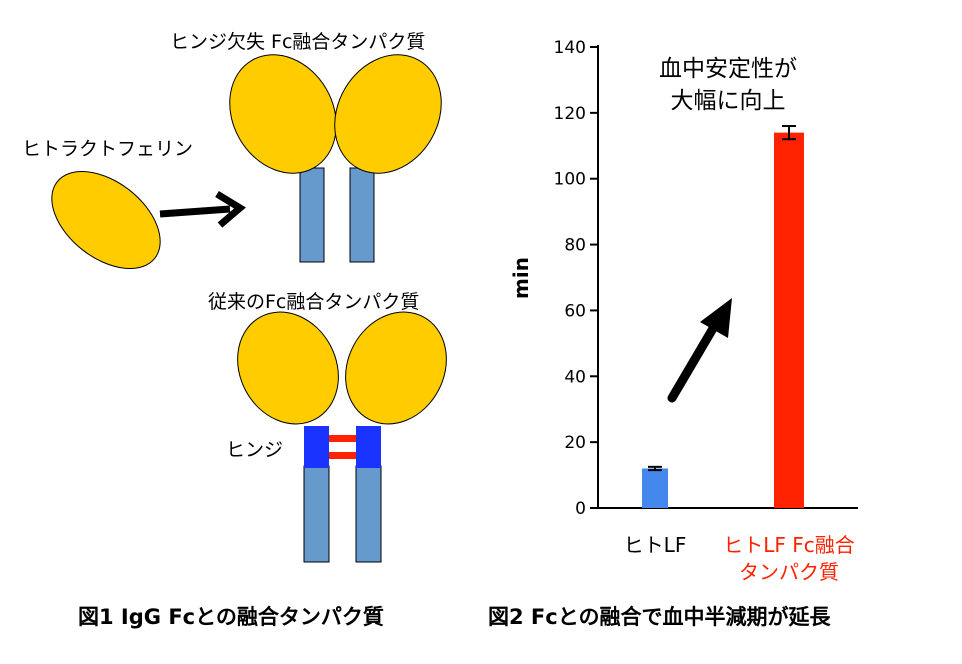 This screenshot has width=962, height=664. I want to click on y-axis-label: min, so click(521, 278).